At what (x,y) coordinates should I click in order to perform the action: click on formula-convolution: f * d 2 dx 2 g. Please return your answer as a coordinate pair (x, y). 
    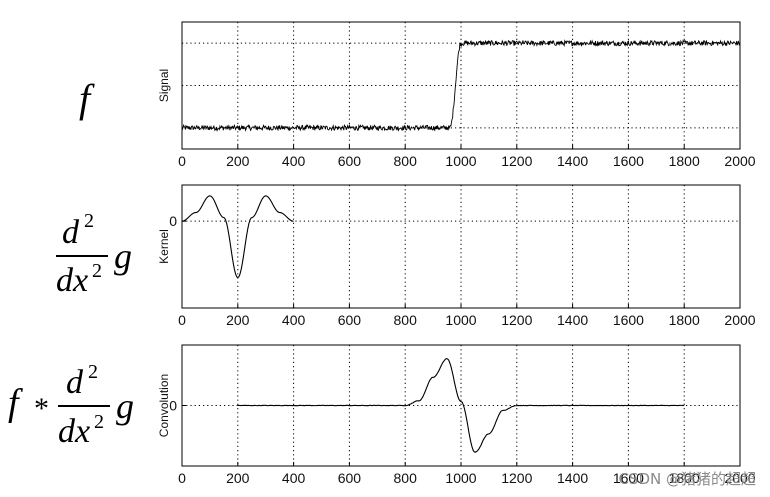
    Looking at the image, I should click on (71, 405).